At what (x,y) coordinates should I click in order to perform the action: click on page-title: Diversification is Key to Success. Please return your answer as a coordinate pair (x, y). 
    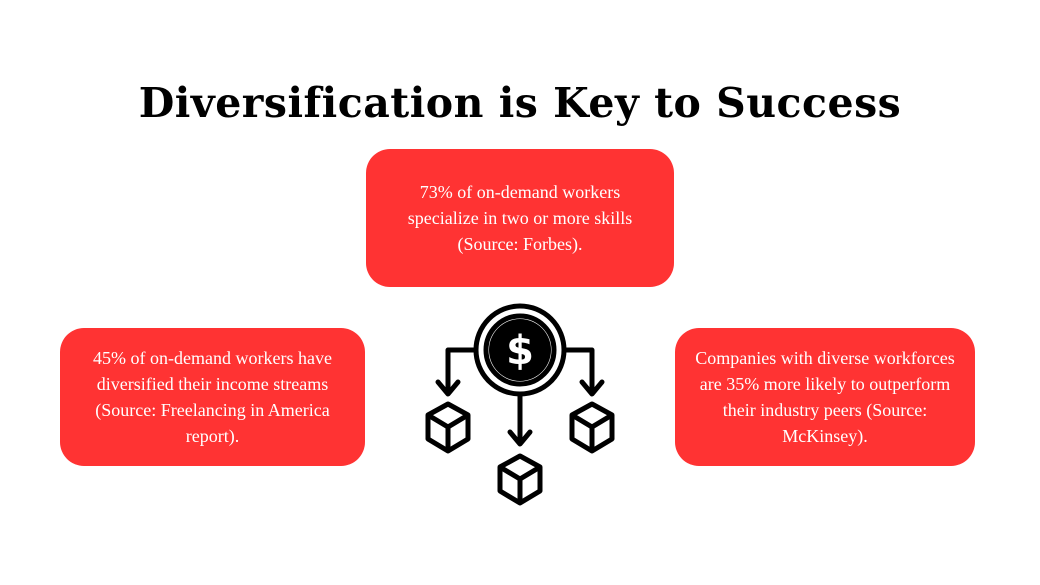
    Looking at the image, I should click on (520, 103).